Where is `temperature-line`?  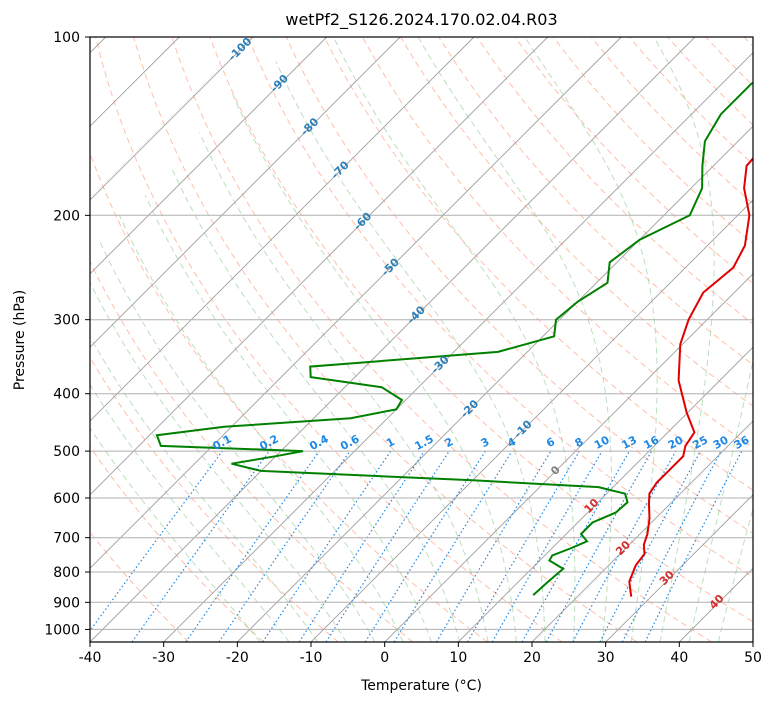 temperature-line is located at coordinates (690, 376).